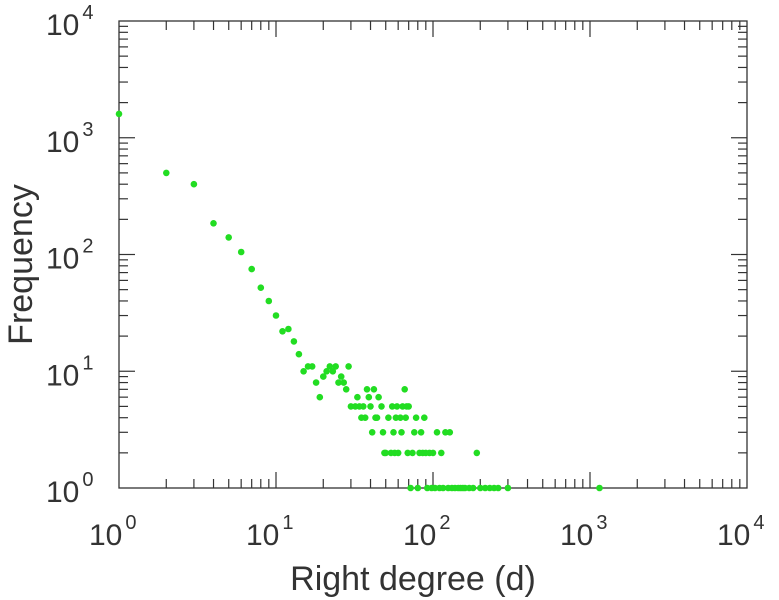 Image resolution: width=779 pixels, height=600 pixels. What do you see at coordinates (21, 264) in the screenshot?
I see `y-axis-title: Frequency` at bounding box center [21, 264].